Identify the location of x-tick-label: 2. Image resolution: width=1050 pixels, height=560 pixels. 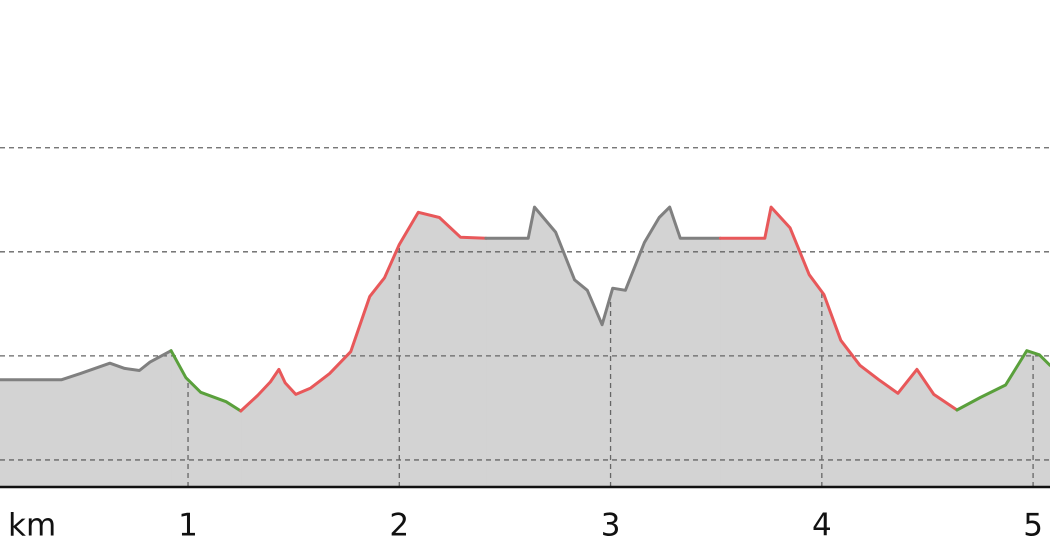
(399, 526).